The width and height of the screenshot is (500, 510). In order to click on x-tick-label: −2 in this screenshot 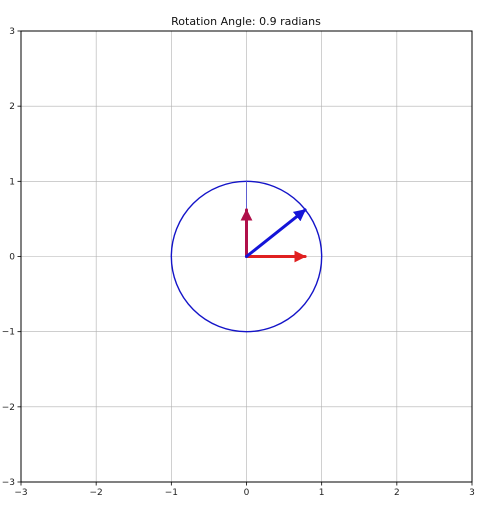, I will do `click(96, 493)`.